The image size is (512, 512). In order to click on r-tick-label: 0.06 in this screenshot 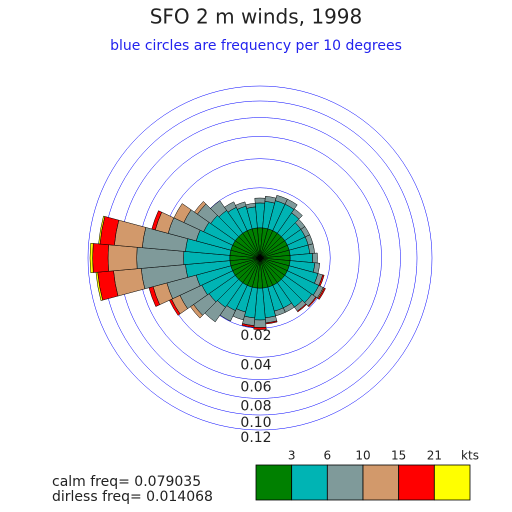, I will do `click(255, 388)`.